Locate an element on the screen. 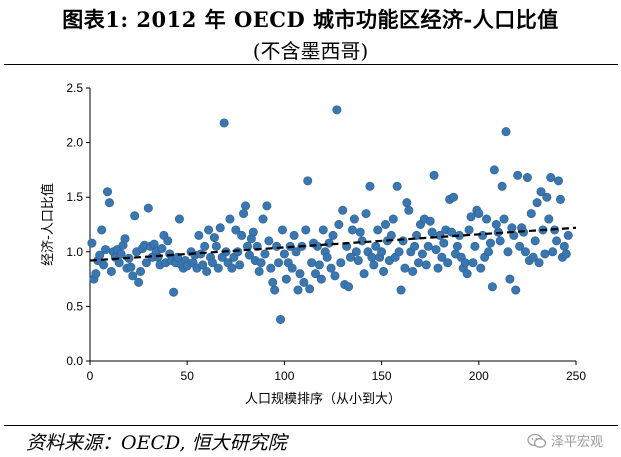 The width and height of the screenshot is (621, 457). watermark-text: 泽平宏观 is located at coordinates (576, 442).